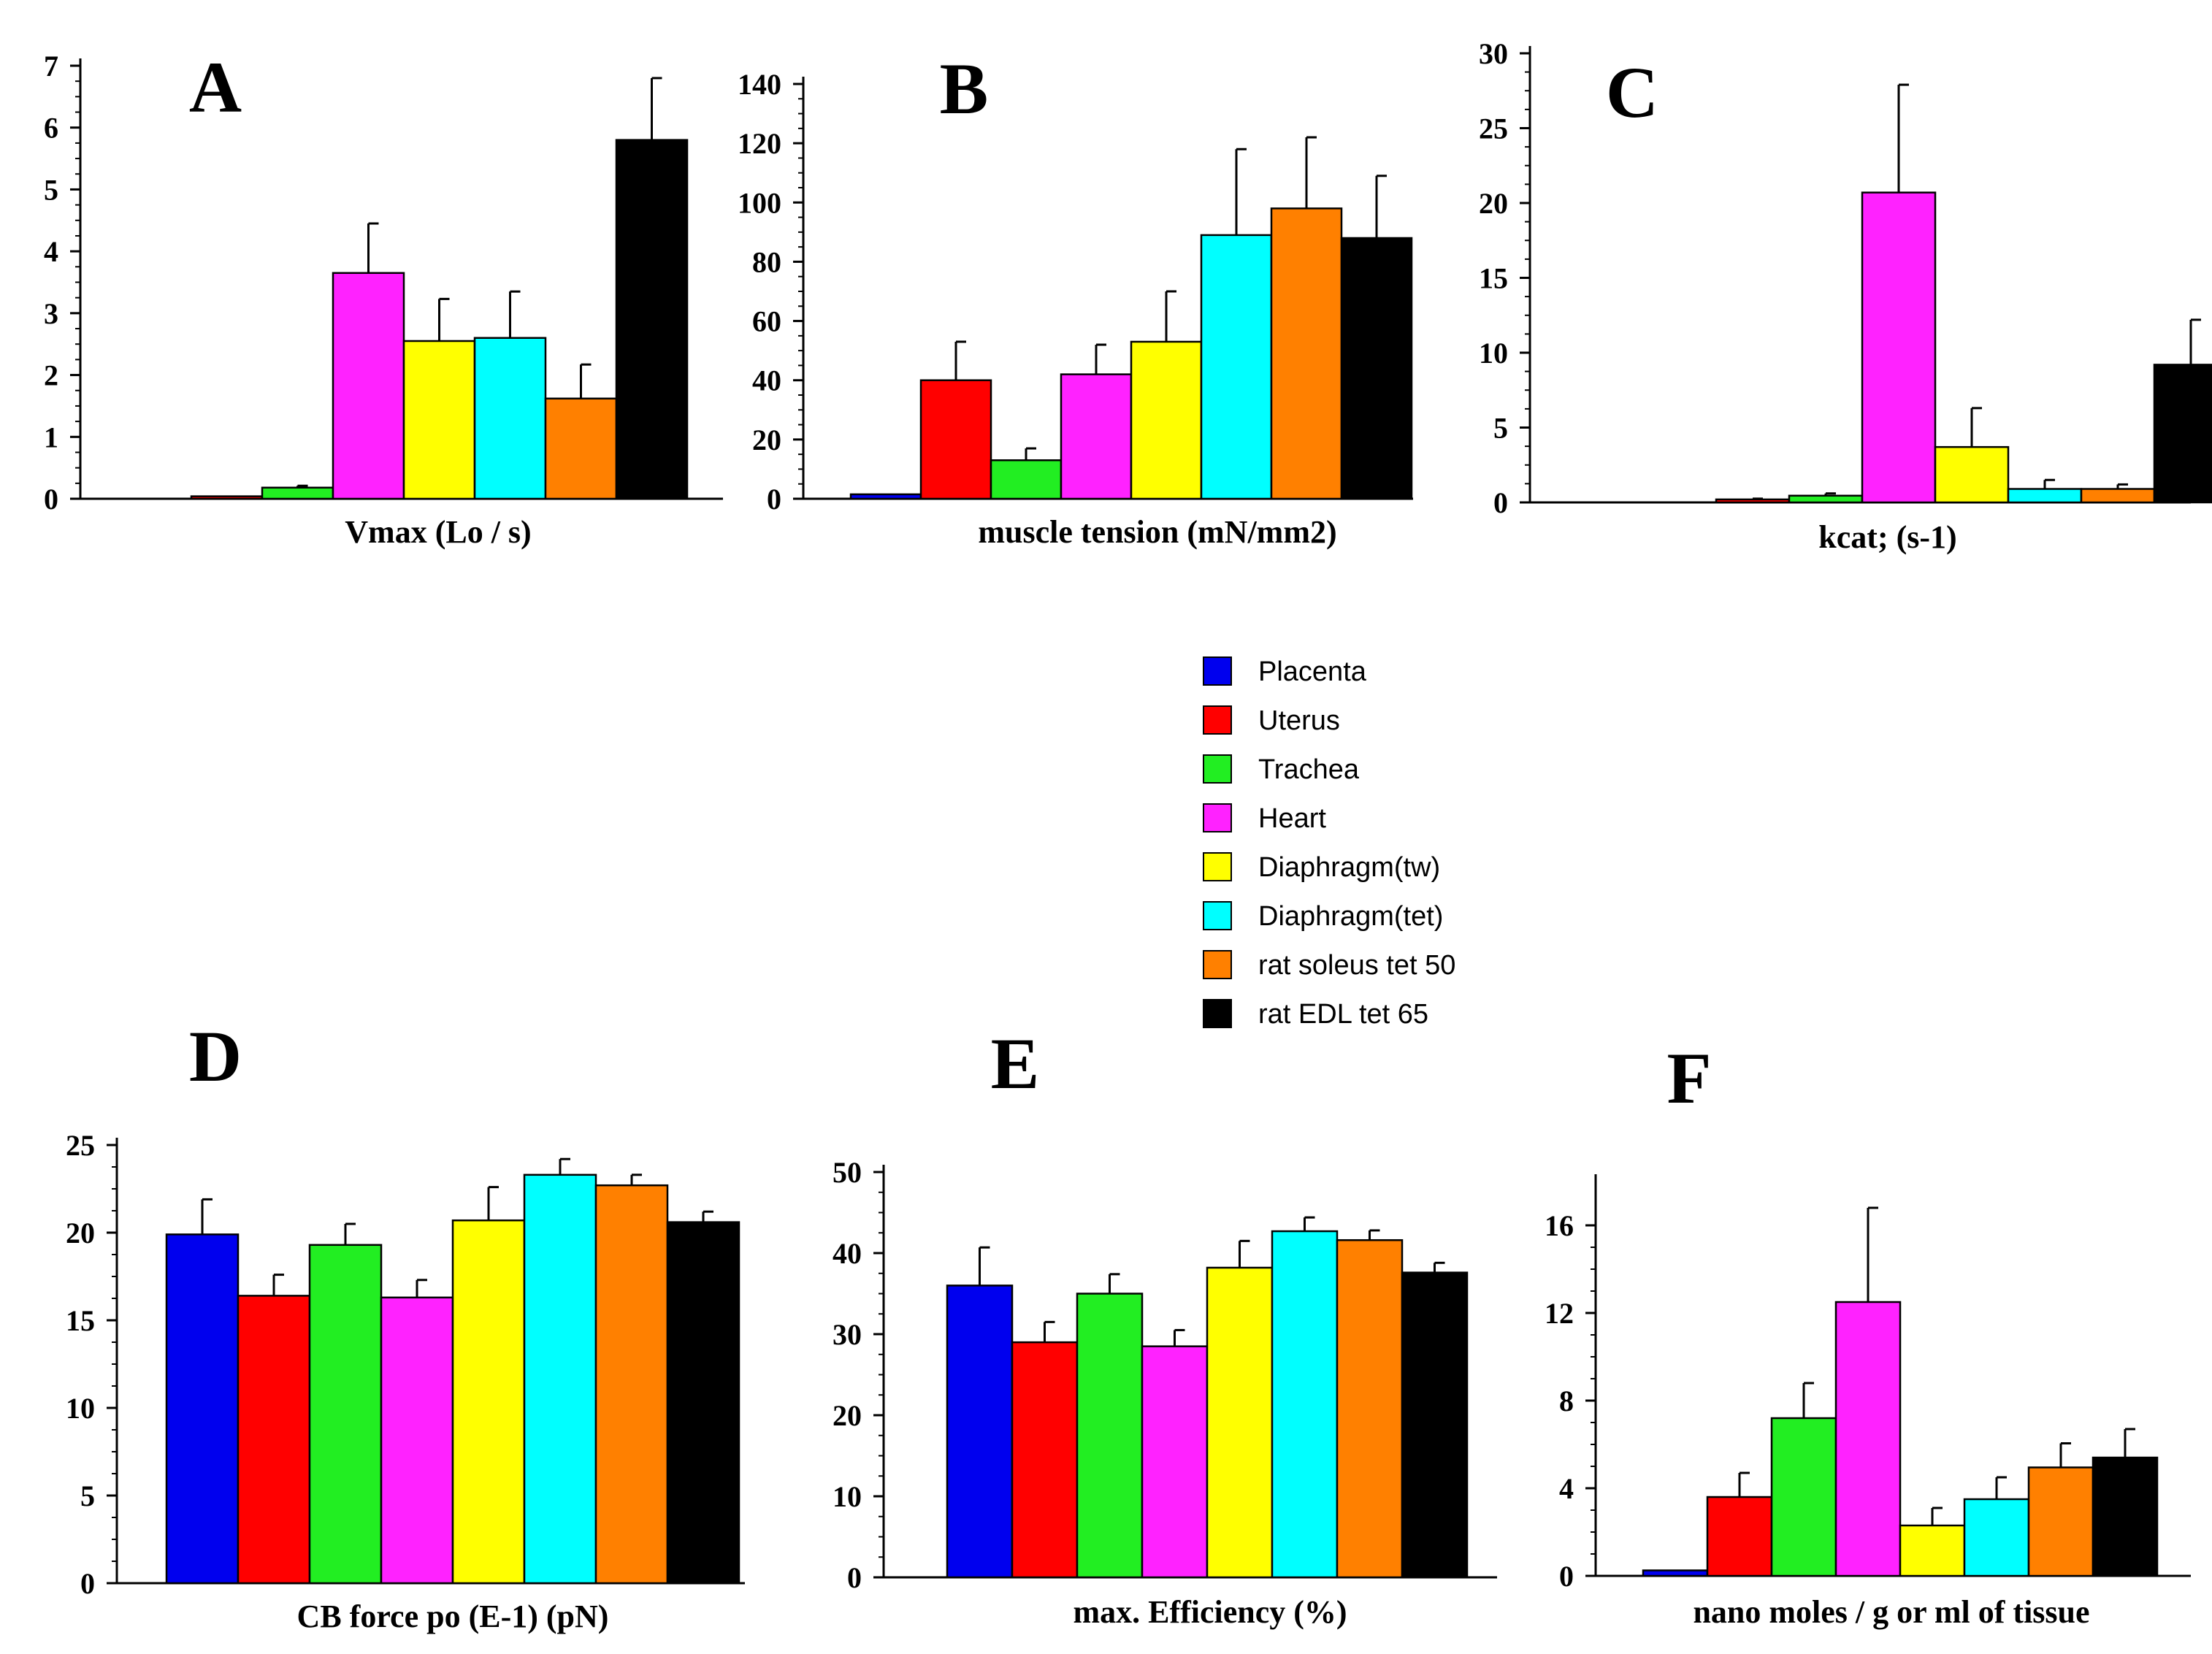 The width and height of the screenshot is (2212, 1654). Describe the element at coordinates (1015, 1063) in the screenshot. I see `panel-letter: E` at that location.